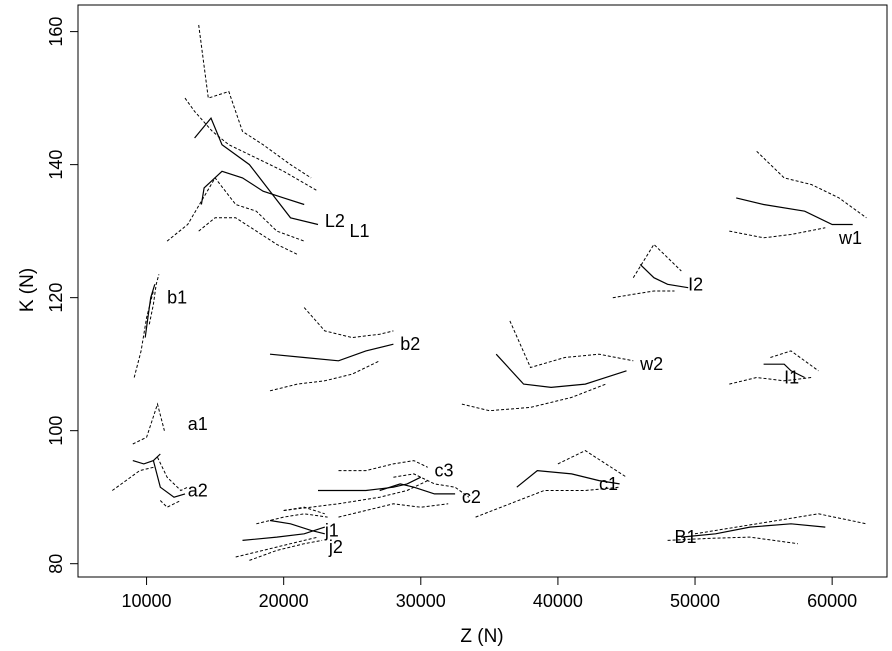  I want to click on series-w2: w2, so click(562, 366).